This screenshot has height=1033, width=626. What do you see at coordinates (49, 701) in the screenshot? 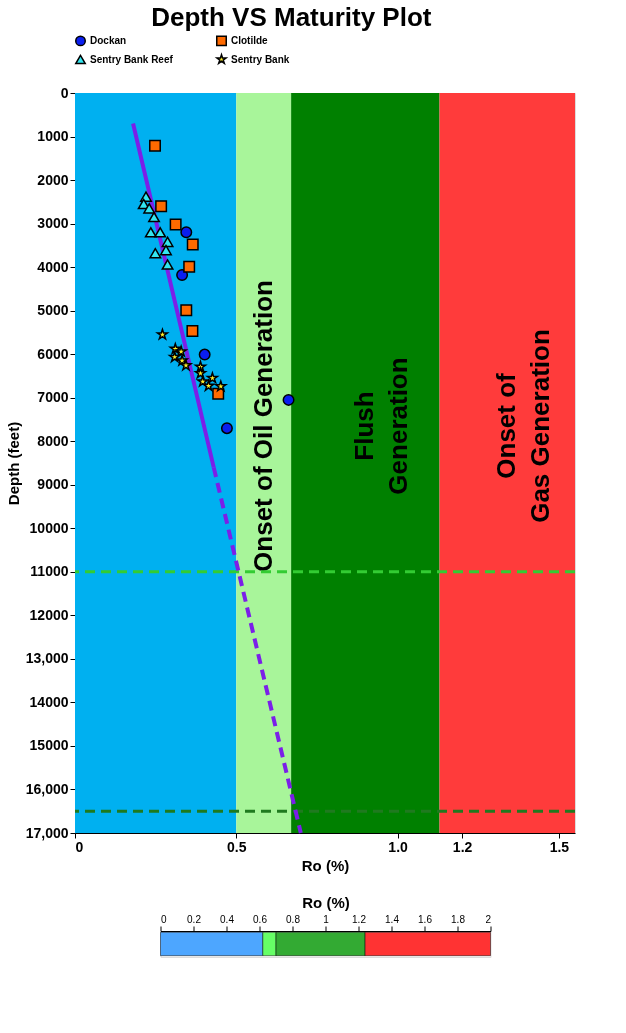
I see `y-tick-label: 14000` at bounding box center [49, 701].